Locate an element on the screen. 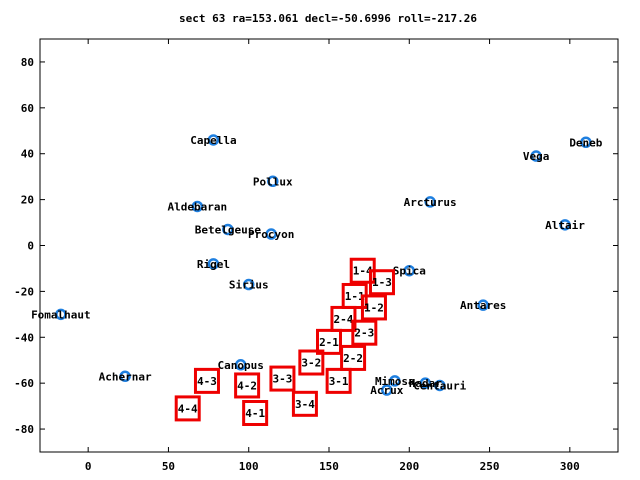 The width and height of the screenshot is (640, 480). star-label: Deneb is located at coordinates (585, 142).